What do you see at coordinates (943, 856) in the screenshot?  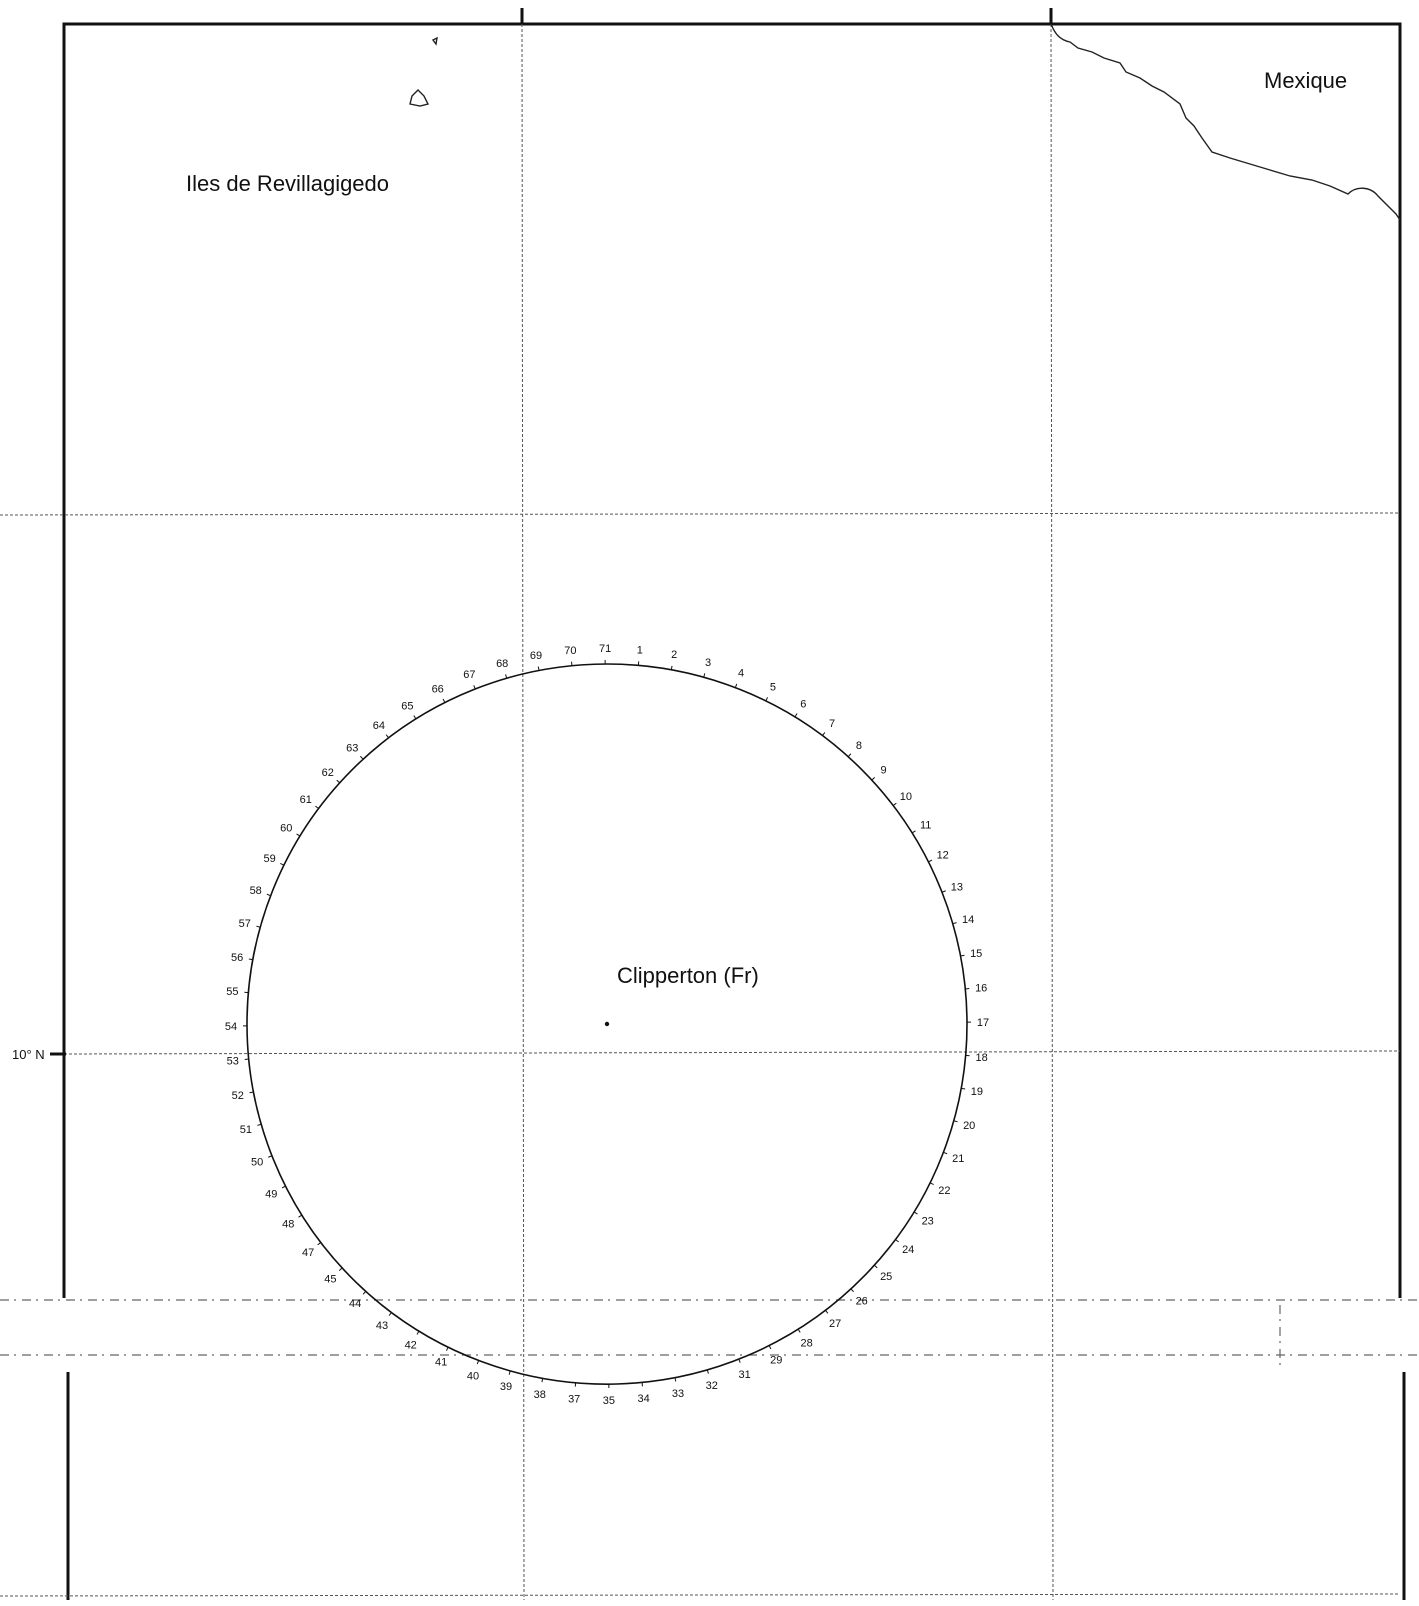 I see `boundary-point-label: 12` at bounding box center [943, 856].